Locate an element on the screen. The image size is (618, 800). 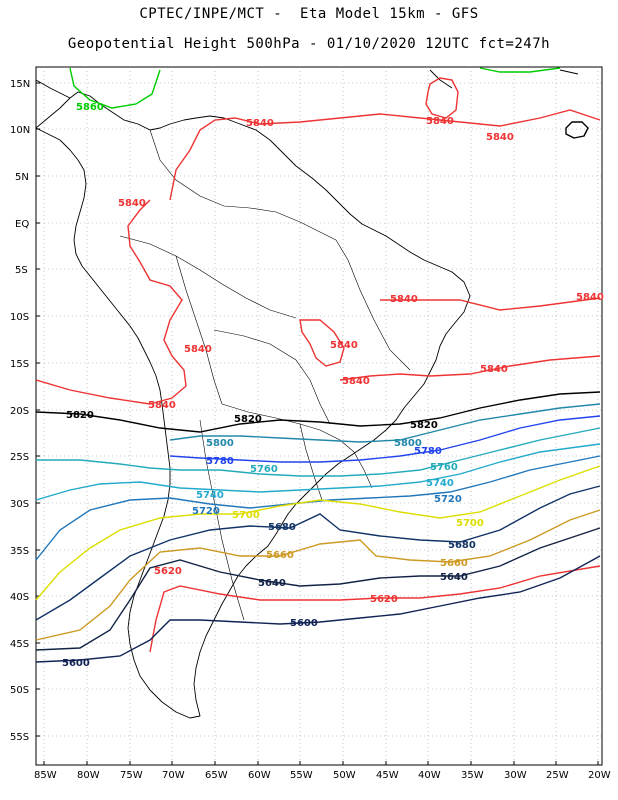
contour-5840-east is located at coordinates (490, 304).